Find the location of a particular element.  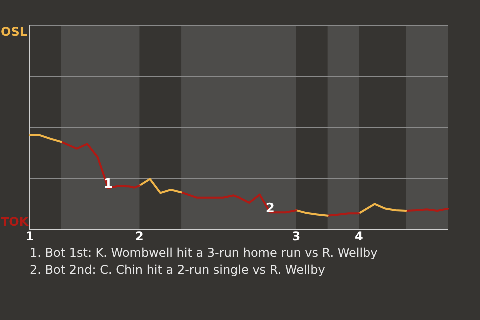

x-tick-label: 4 is located at coordinates (359, 236).